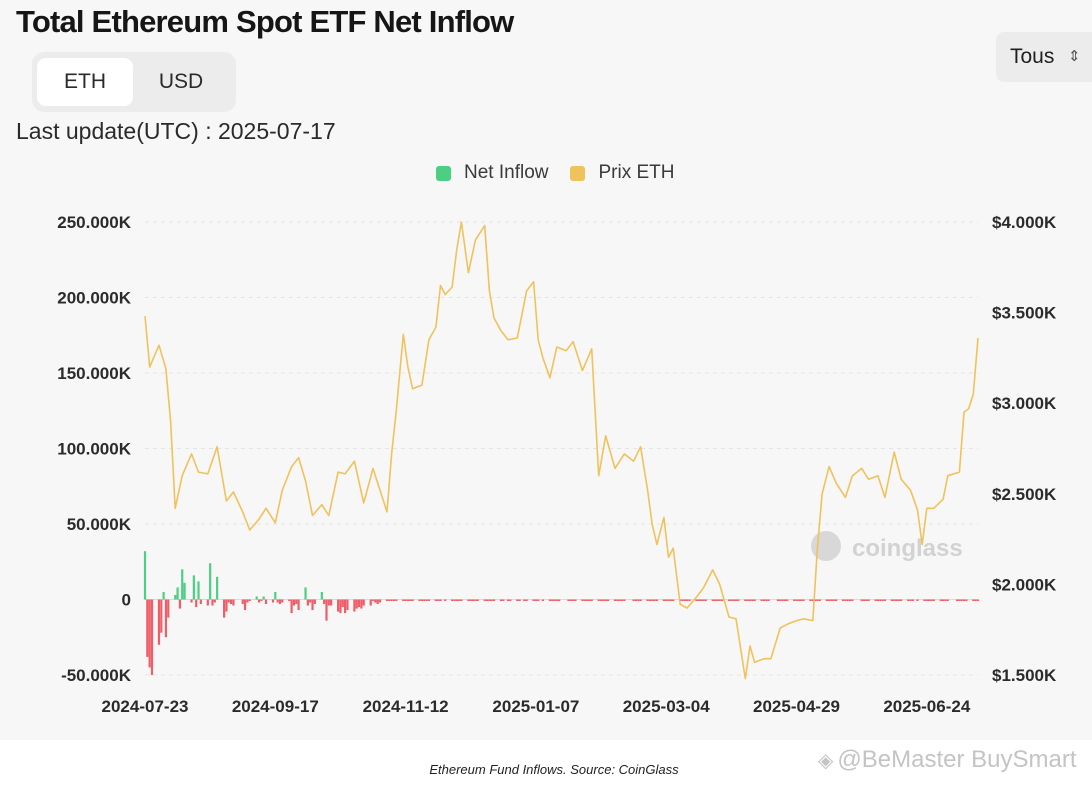 The image size is (1092, 787). What do you see at coordinates (181, 81) in the screenshot?
I see `toggle-usd: USD` at bounding box center [181, 81].